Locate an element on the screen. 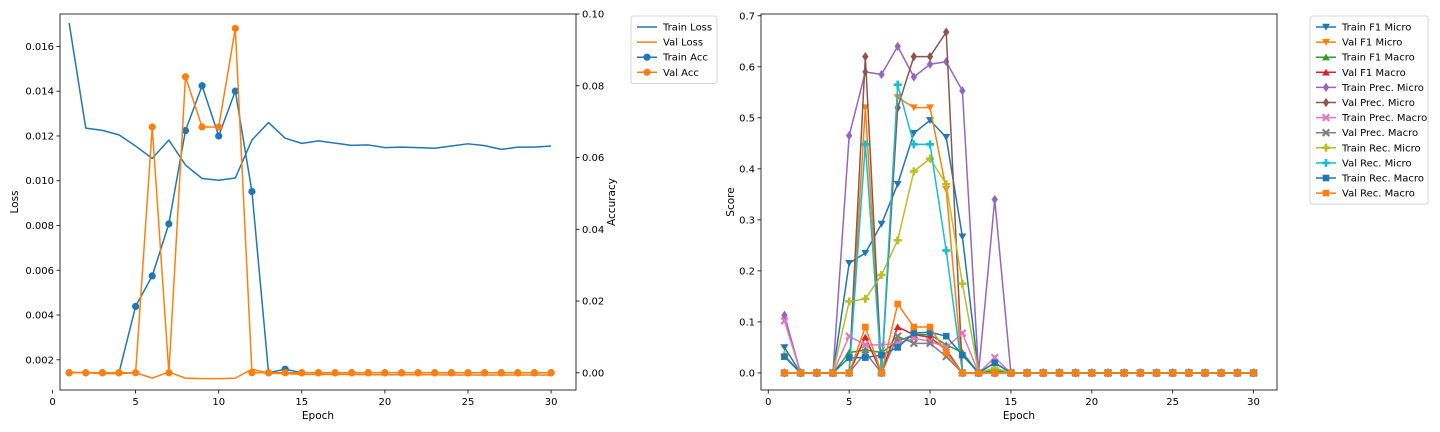 The image size is (1440, 432). y-axis-label: Loss is located at coordinates (15, 201).